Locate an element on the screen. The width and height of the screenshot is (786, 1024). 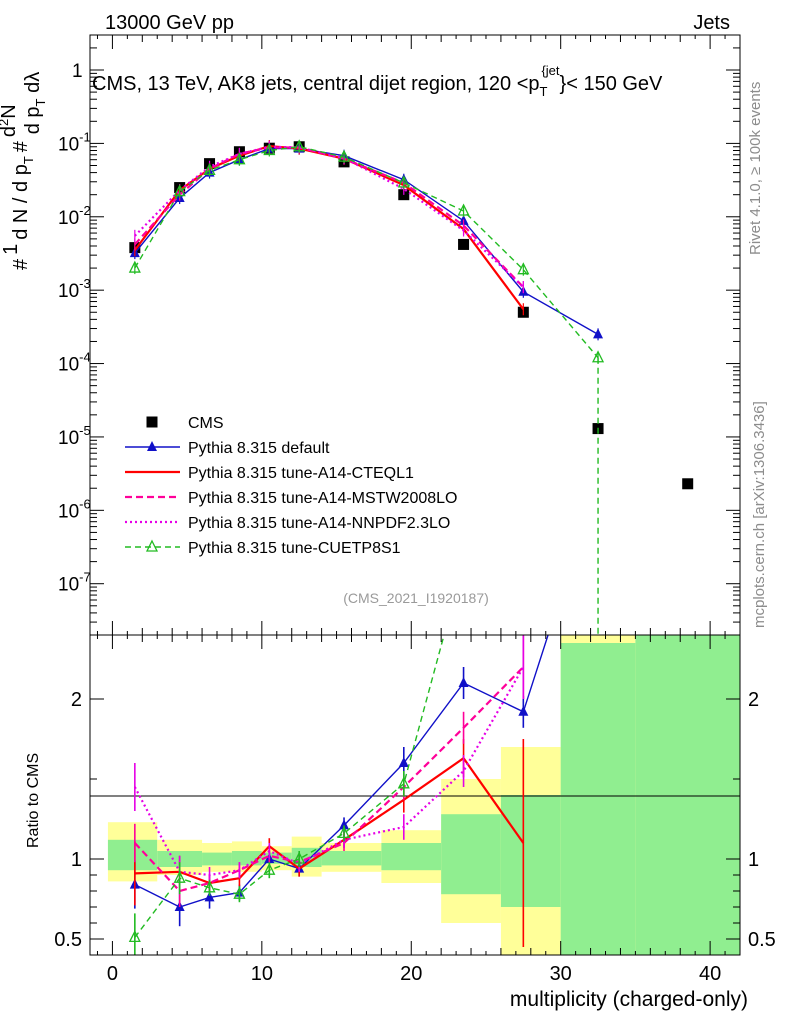
main-y-tick-base: 1 is located at coordinates (77, 71).